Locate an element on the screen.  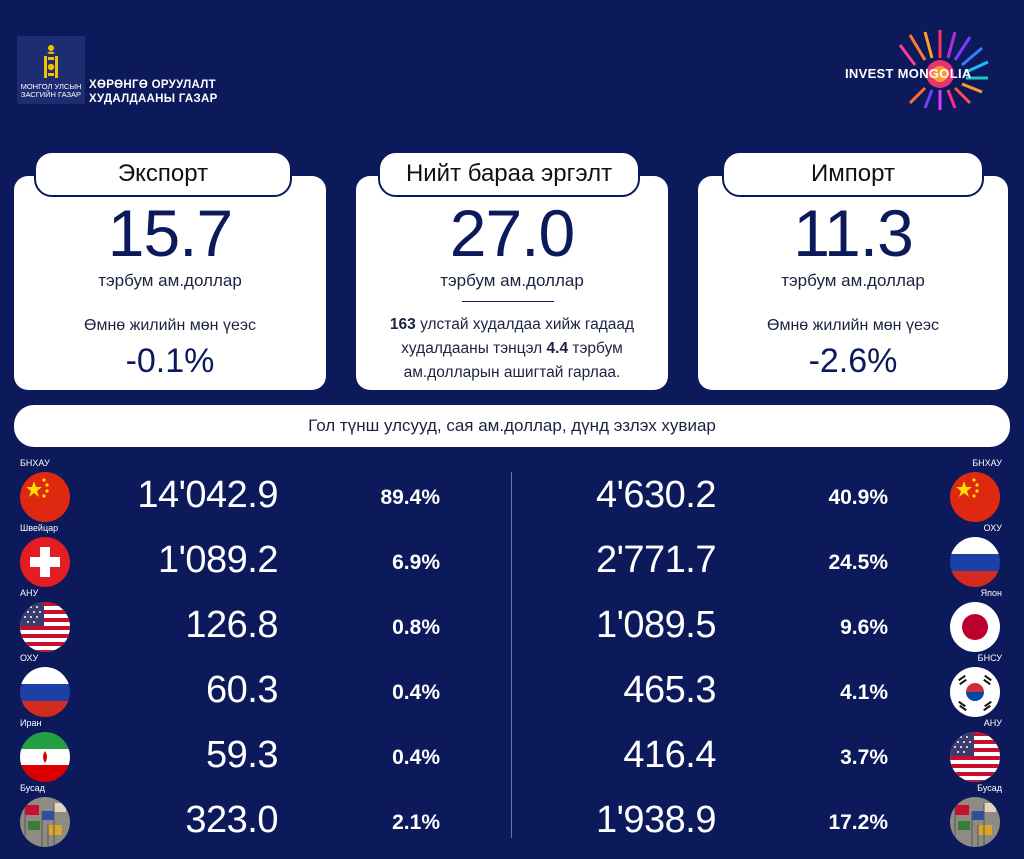
import-title: Импорт is located at coordinates (853, 174).